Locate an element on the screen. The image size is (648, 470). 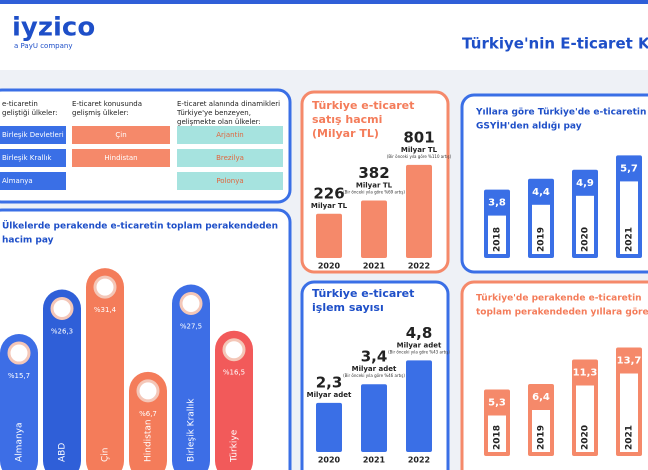
chart-title: toplam perakendeden yıllara göre al is located at coordinates (562, 313).